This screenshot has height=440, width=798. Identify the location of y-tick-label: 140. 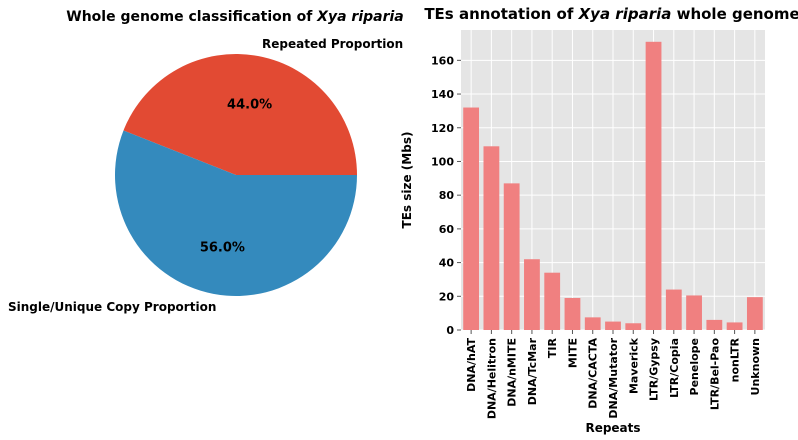
(442, 94).